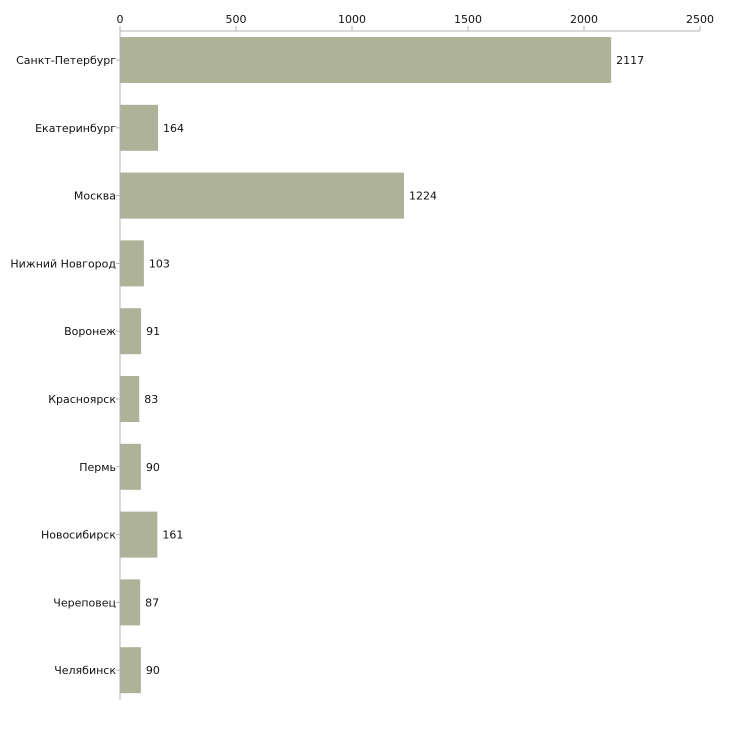 The width and height of the screenshot is (730, 730). What do you see at coordinates (63, 263) in the screenshot?
I see `category-label: Нижний Новгород` at bounding box center [63, 263].